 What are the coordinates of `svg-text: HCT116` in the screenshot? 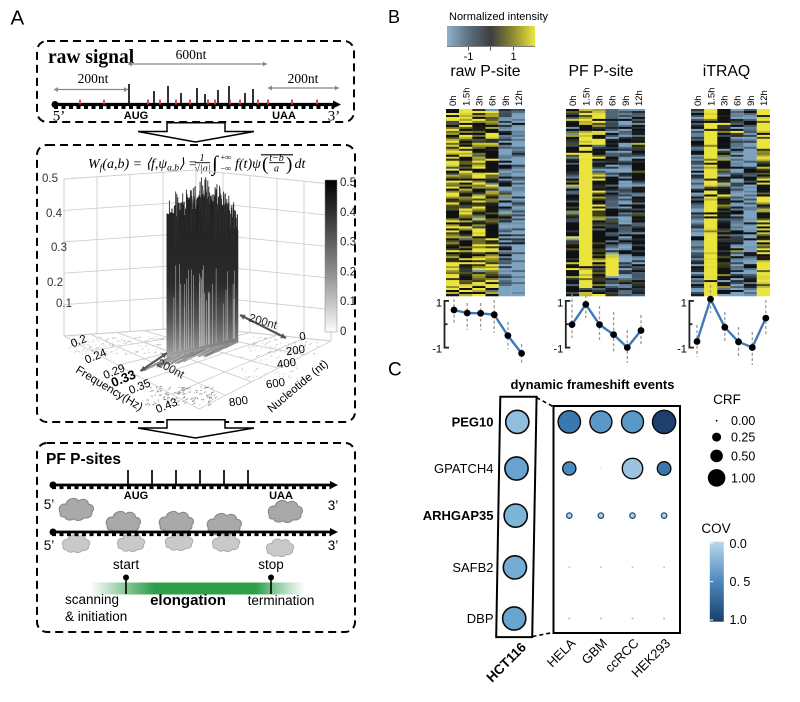 It's located at (506, 662).